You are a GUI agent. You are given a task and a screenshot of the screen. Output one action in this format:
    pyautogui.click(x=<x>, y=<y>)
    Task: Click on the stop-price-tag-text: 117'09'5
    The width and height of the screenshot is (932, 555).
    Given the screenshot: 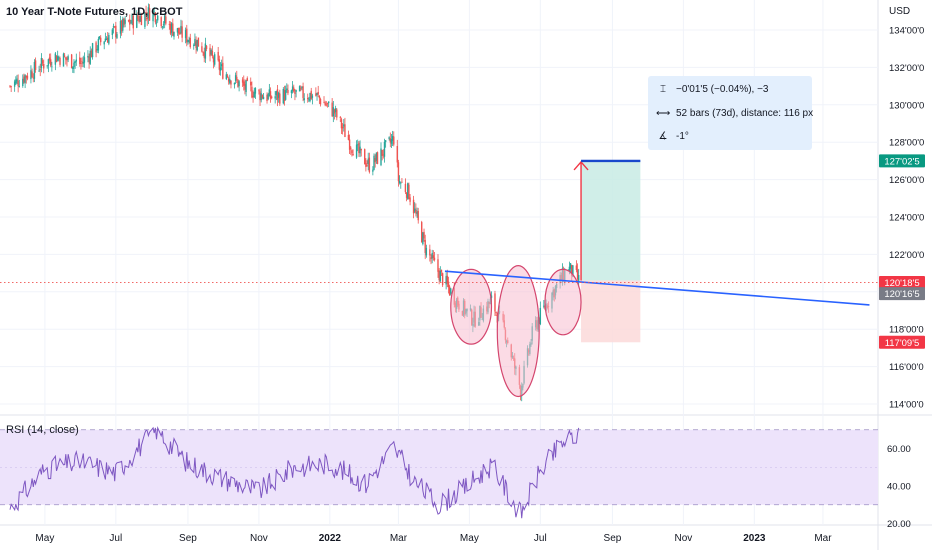 What is the action you would take?
    pyautogui.click(x=902, y=343)
    